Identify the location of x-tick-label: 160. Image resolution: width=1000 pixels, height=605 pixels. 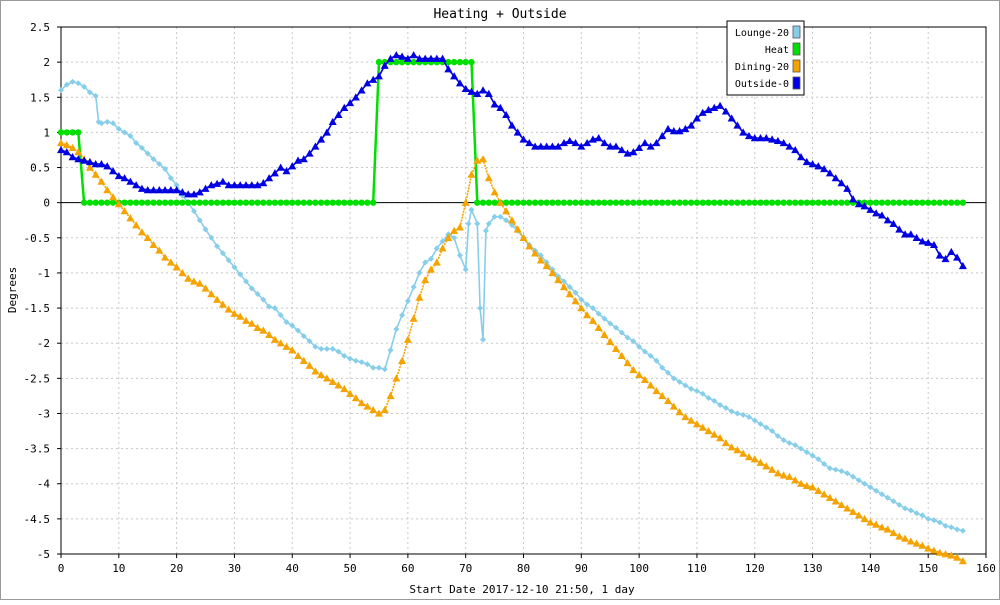
(986, 568).